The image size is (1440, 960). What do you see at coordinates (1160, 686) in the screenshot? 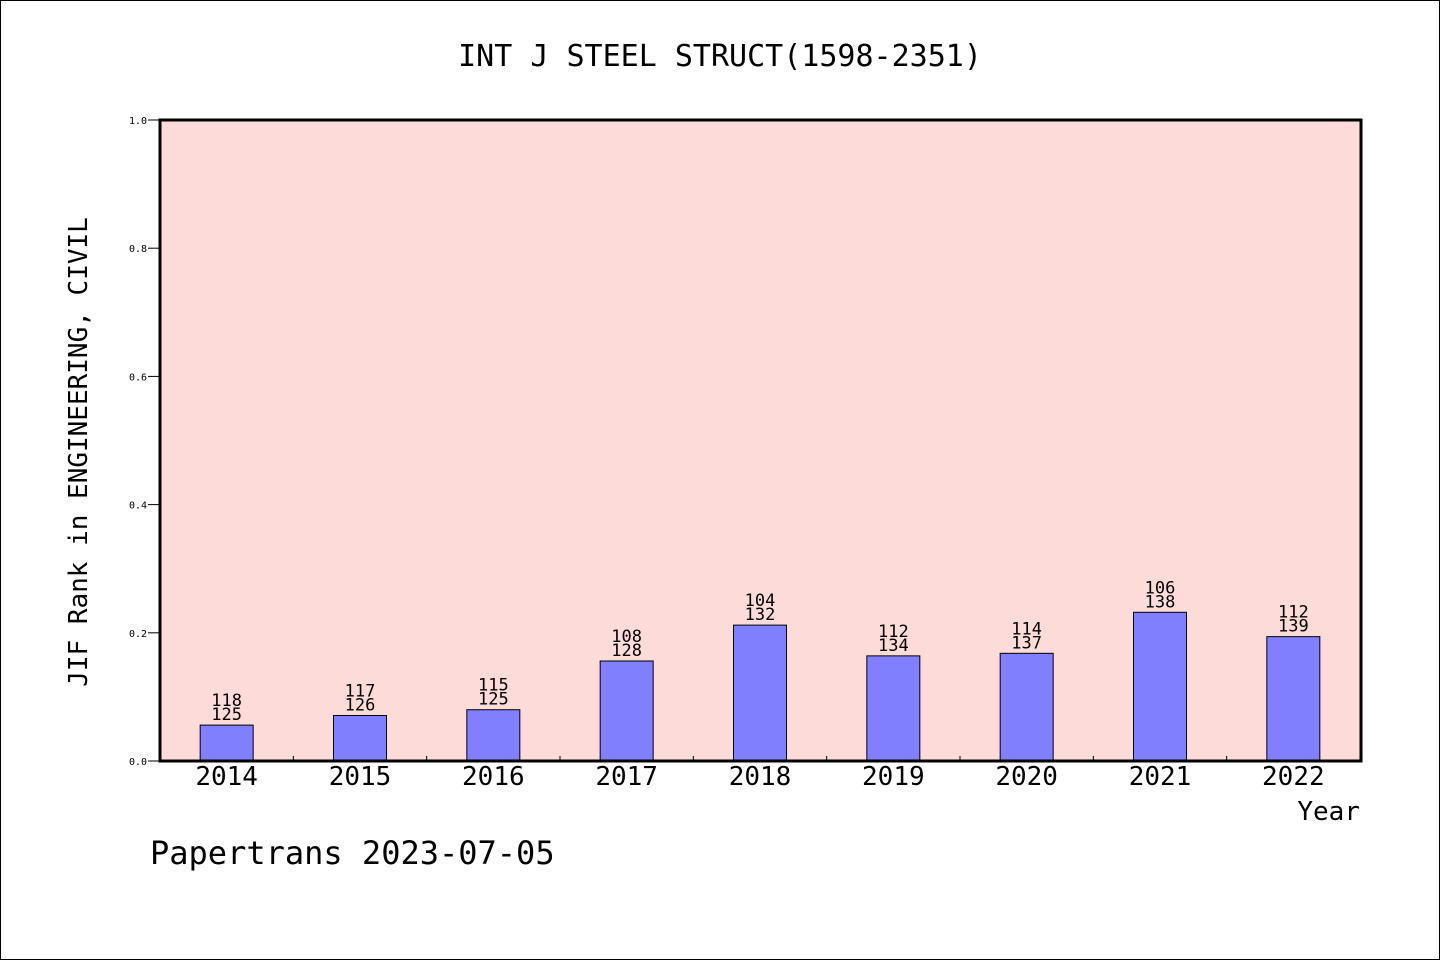
I see `bar-2021` at bounding box center [1160, 686].